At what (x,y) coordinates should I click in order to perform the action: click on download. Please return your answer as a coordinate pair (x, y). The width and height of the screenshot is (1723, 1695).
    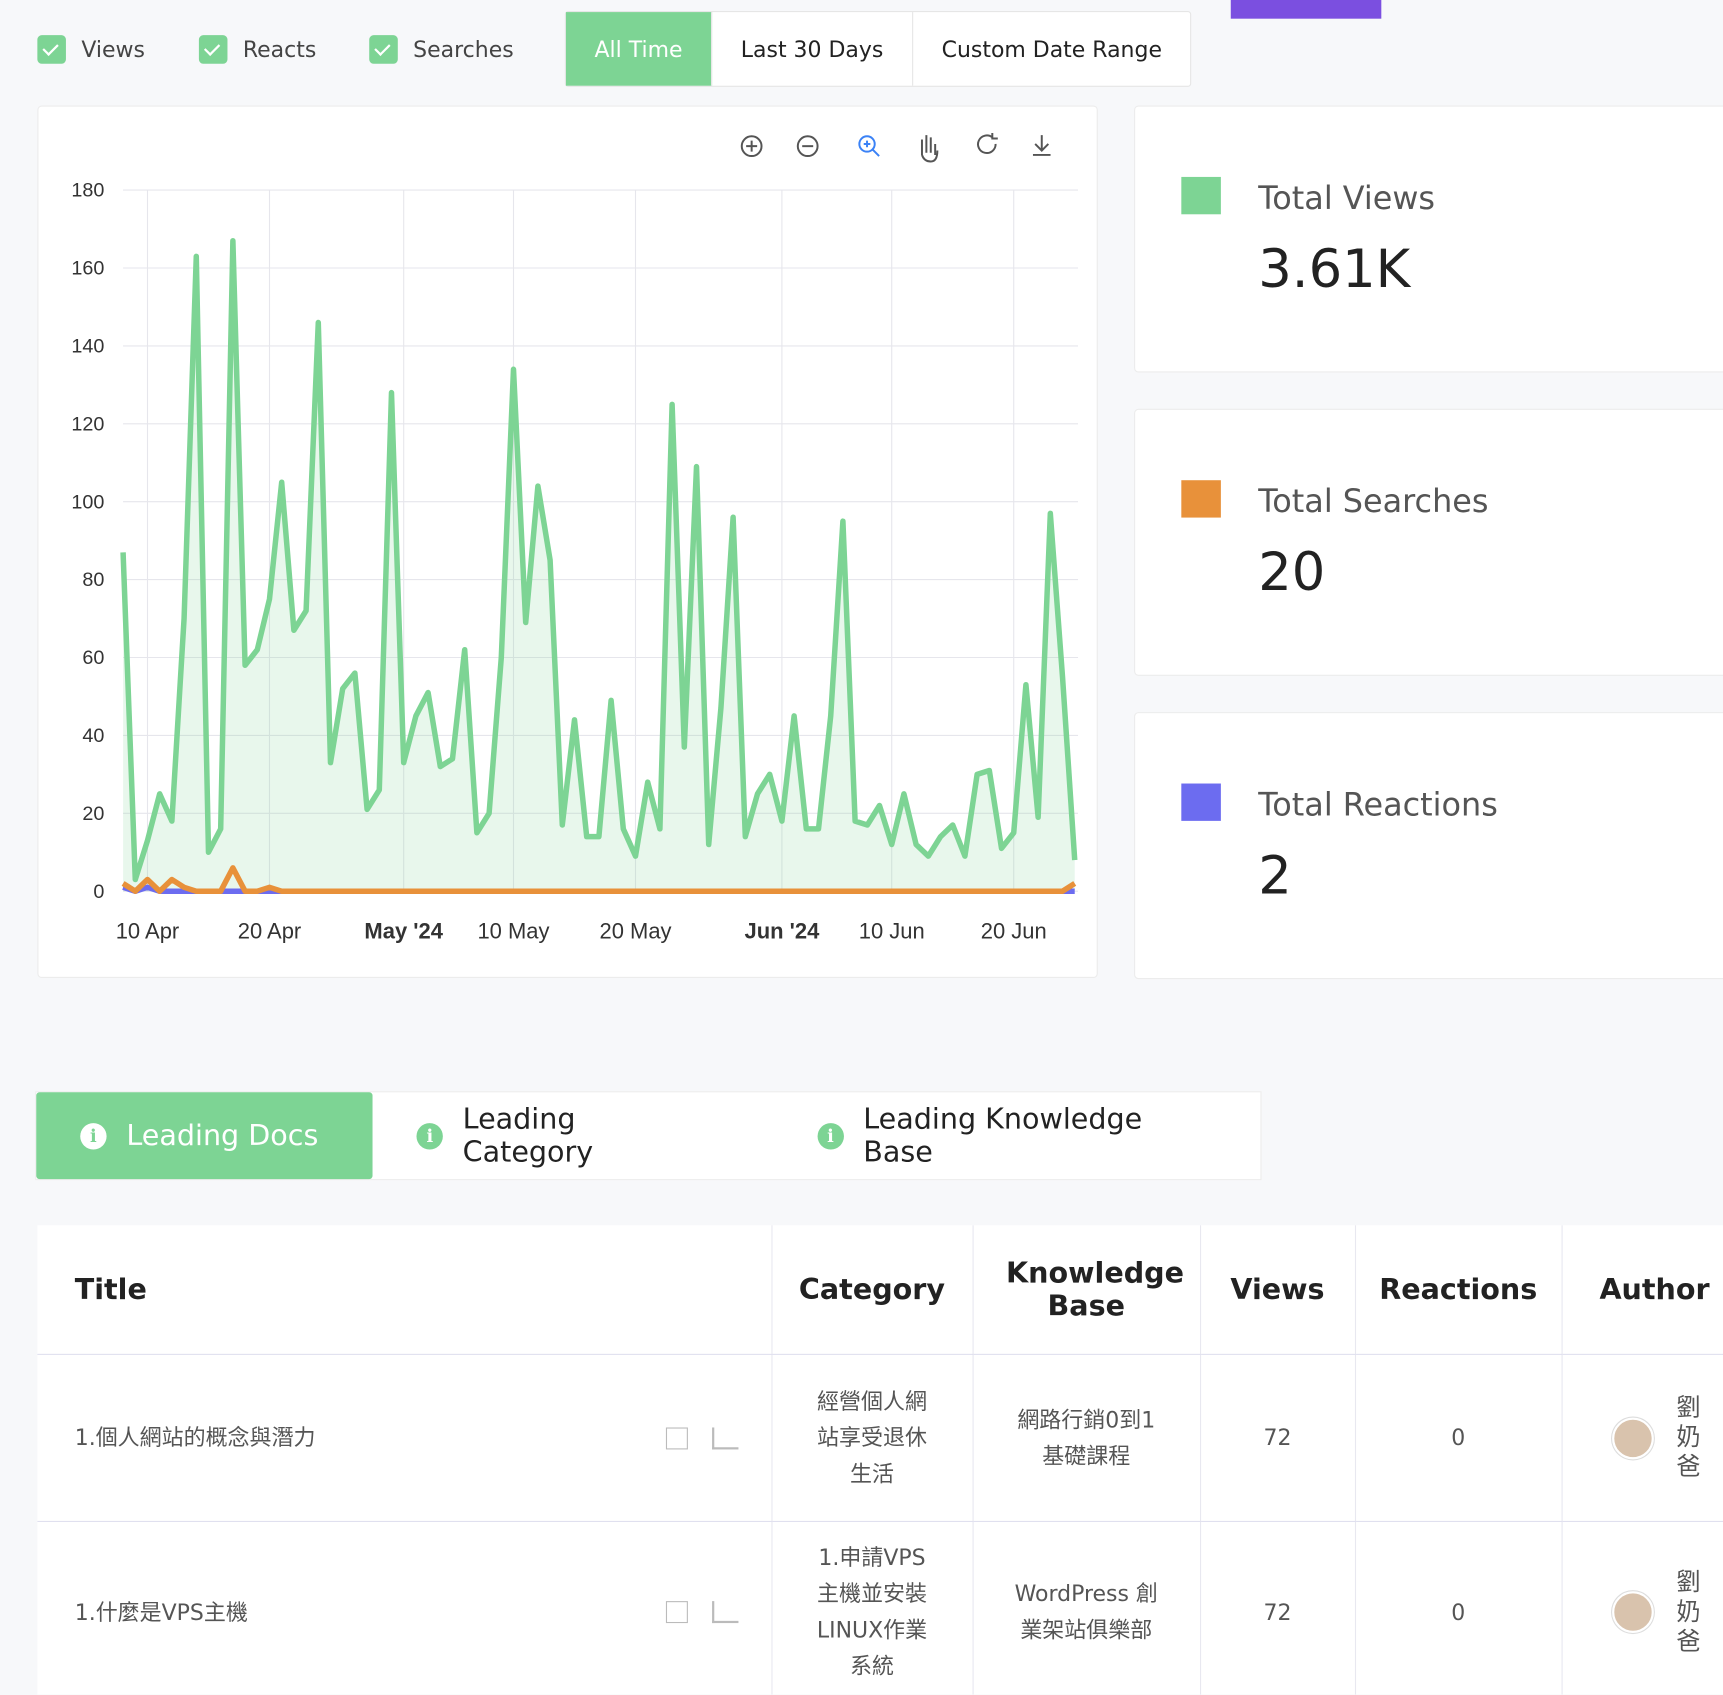
    Looking at the image, I should click on (1041, 145).